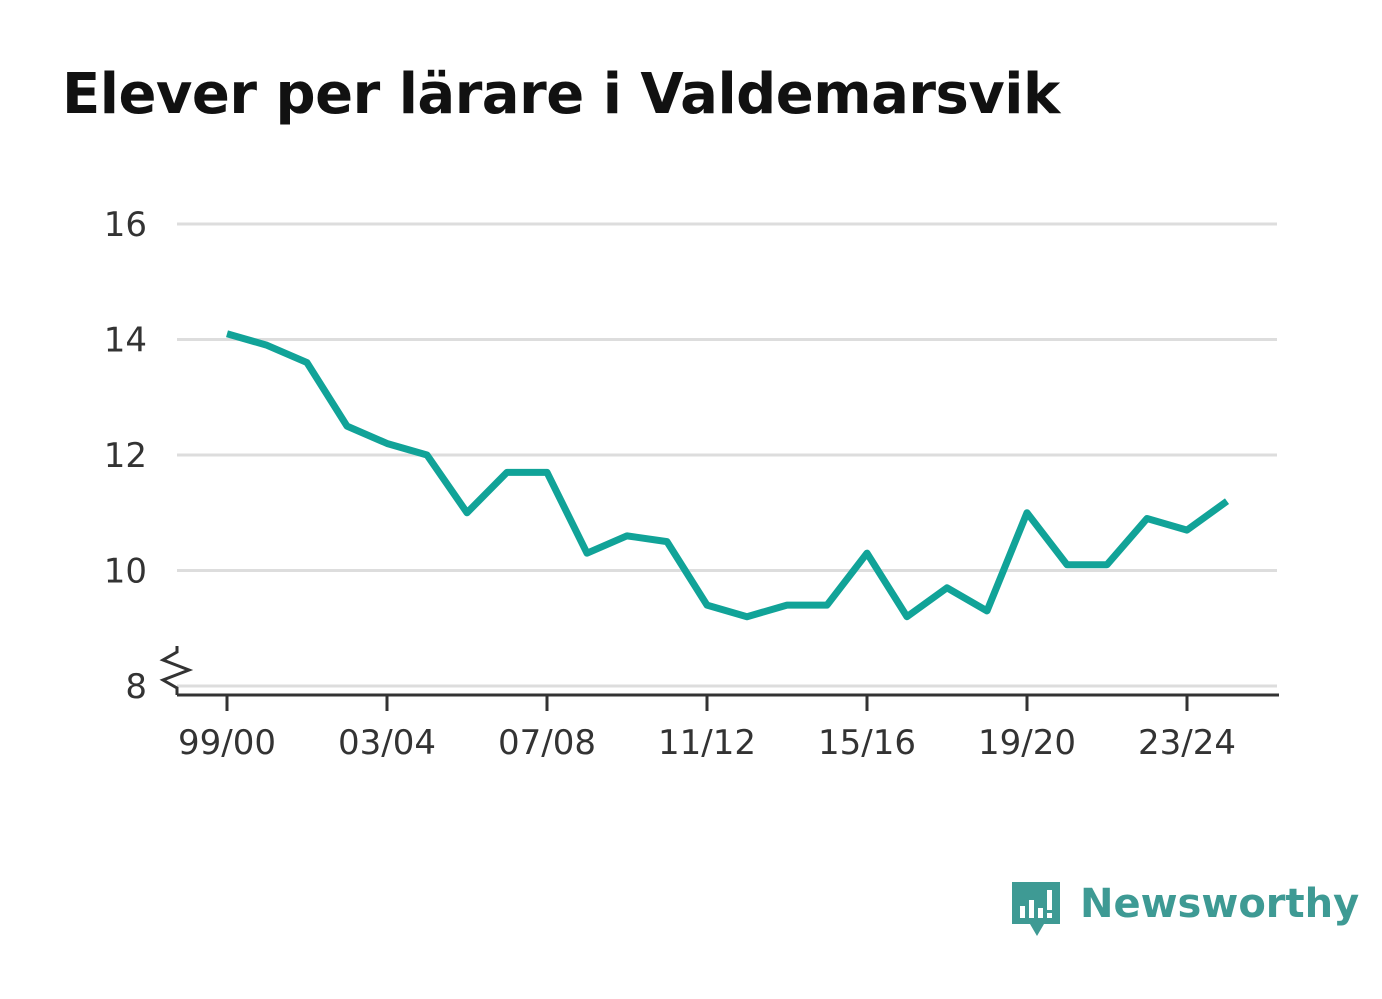 This screenshot has height=999, width=1382. What do you see at coordinates (707, 743) in the screenshot?
I see `x-tick-label: 11/12` at bounding box center [707, 743].